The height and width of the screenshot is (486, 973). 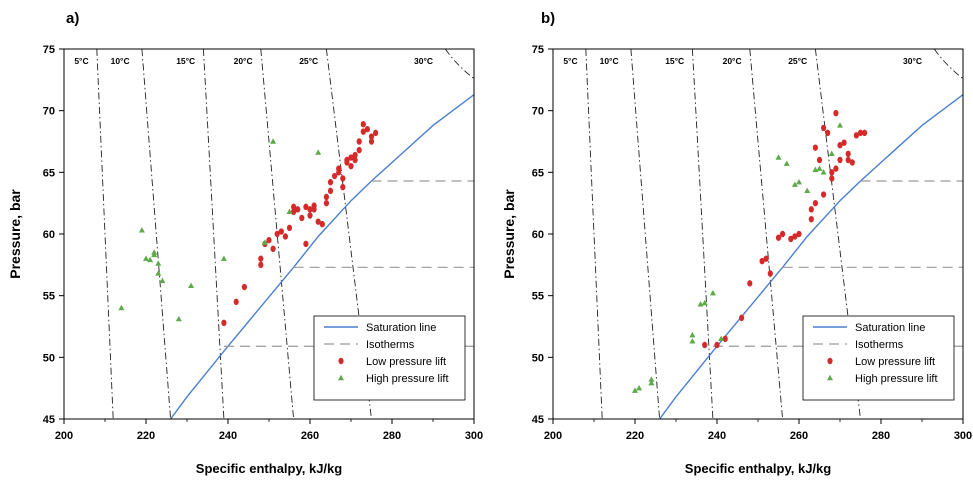 What do you see at coordinates (49, 112) in the screenshot?
I see `y-tick-label: 70` at bounding box center [49, 112].